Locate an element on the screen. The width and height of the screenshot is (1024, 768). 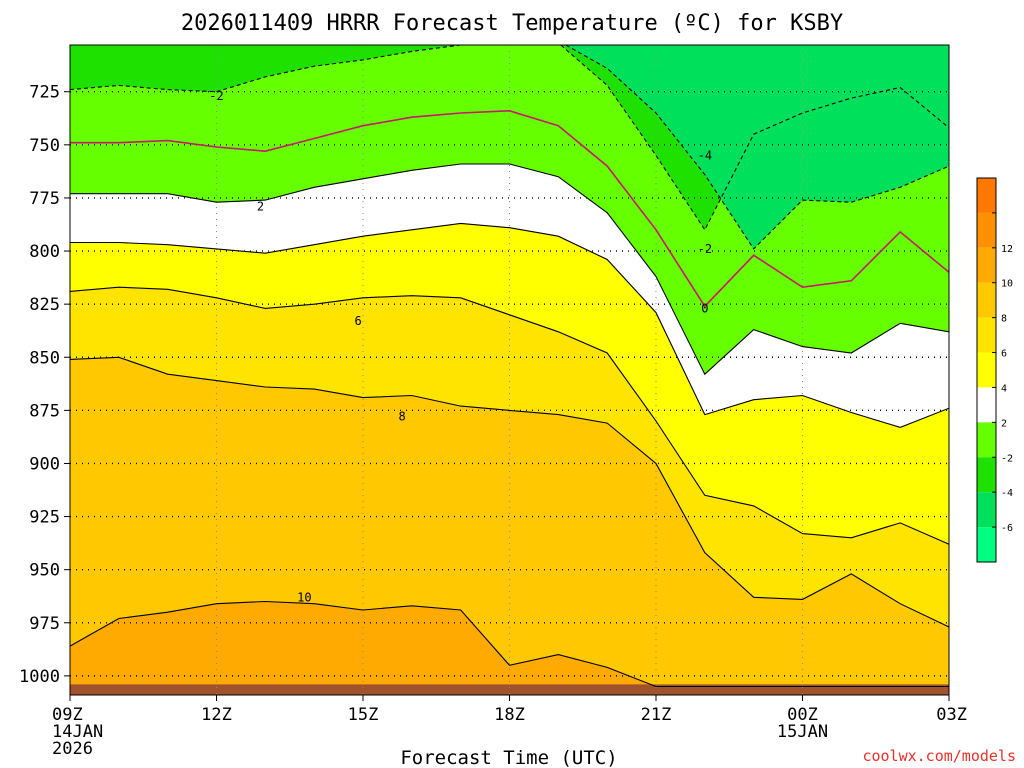
contour-label: 2 is located at coordinates (260, 206).